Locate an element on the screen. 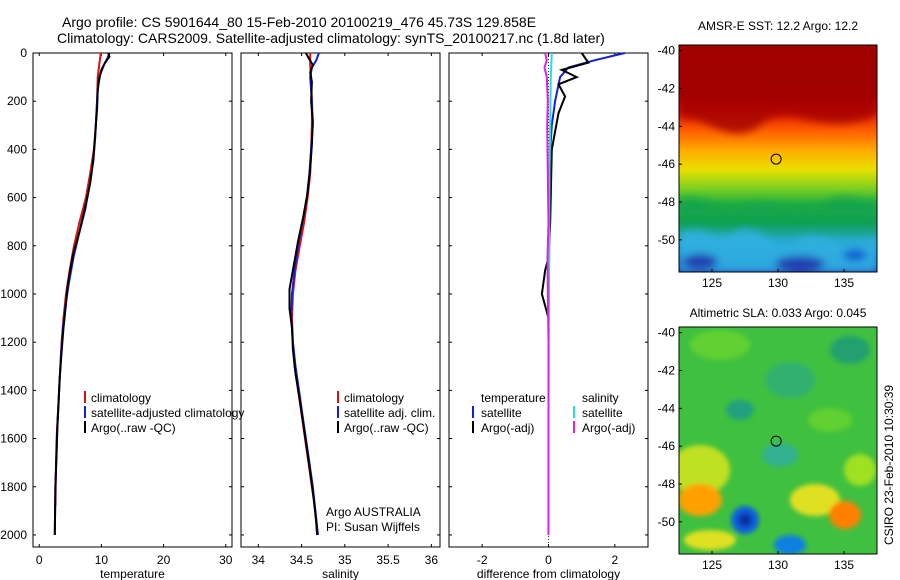 This screenshot has width=900, height=580. x-tick-label: 10 is located at coordinates (102, 560).